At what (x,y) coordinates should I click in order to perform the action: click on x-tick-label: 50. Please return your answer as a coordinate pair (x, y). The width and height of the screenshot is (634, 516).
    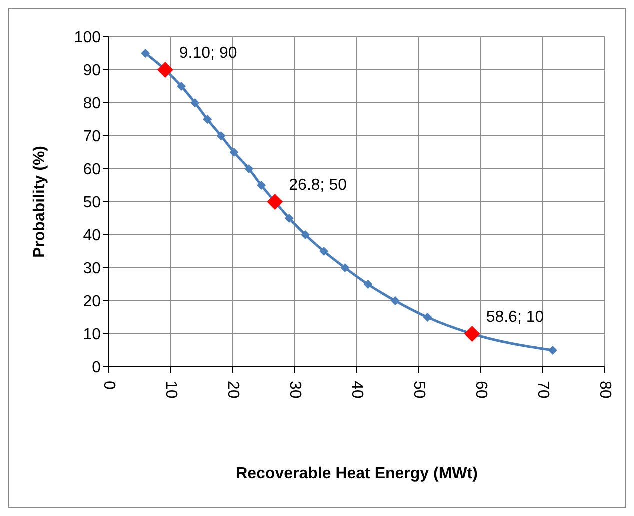
    Looking at the image, I should click on (419, 390).